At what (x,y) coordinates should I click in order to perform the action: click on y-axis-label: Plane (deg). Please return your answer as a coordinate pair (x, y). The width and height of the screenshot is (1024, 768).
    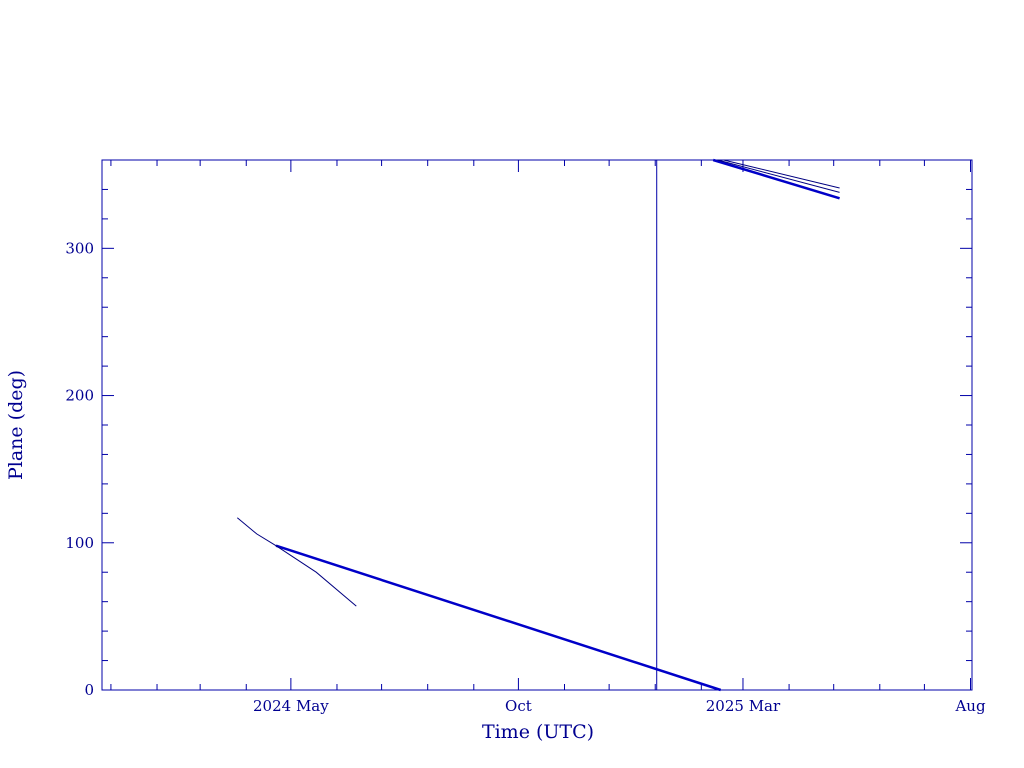
    Looking at the image, I should click on (16, 425).